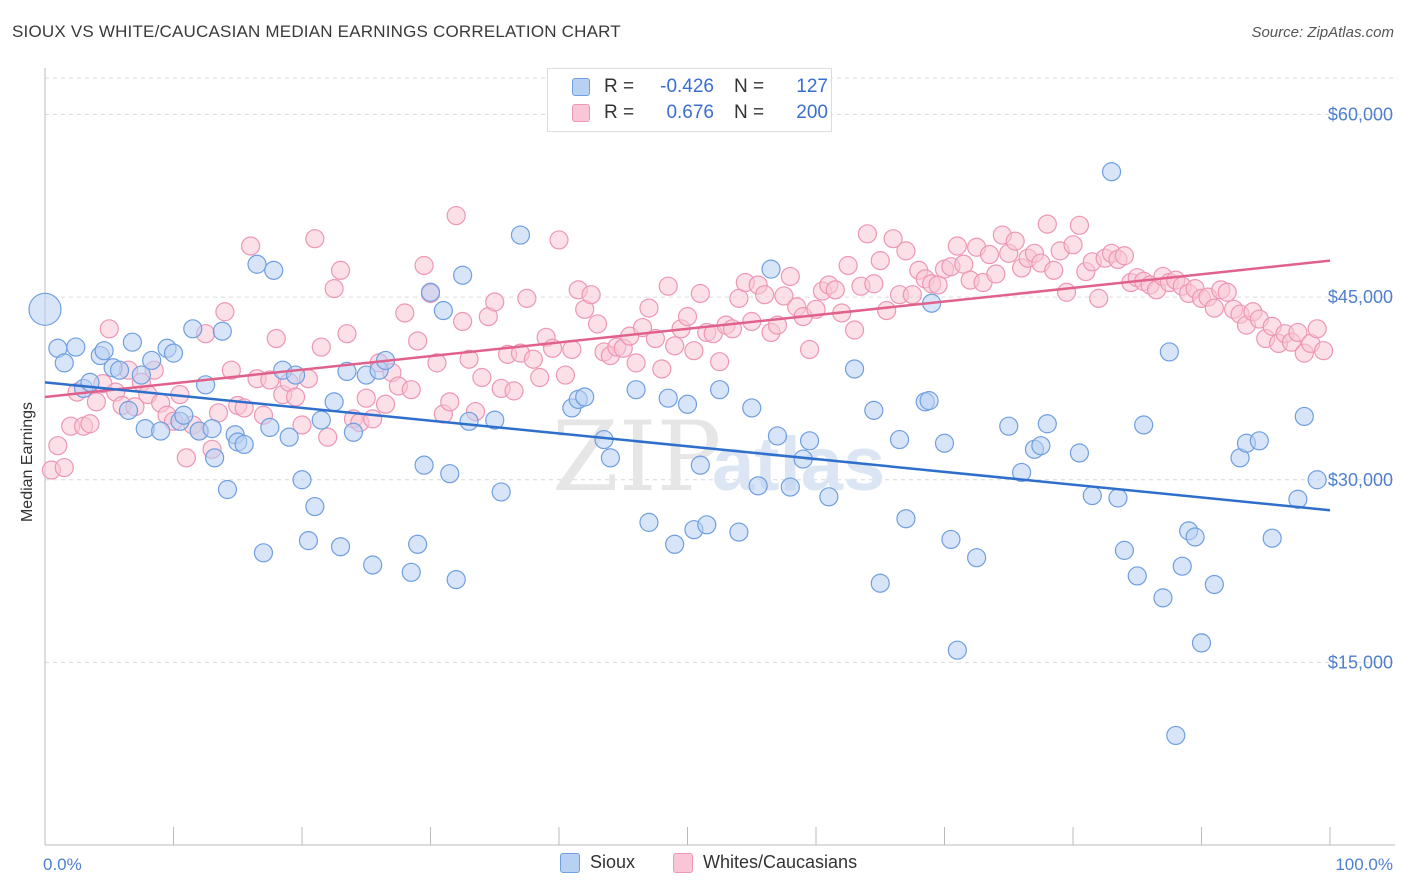  Describe the element at coordinates (689, 100) in the screenshot. I see `stats-legend: R = -0.426 N = 127 R = 0.676 N = 200` at that location.